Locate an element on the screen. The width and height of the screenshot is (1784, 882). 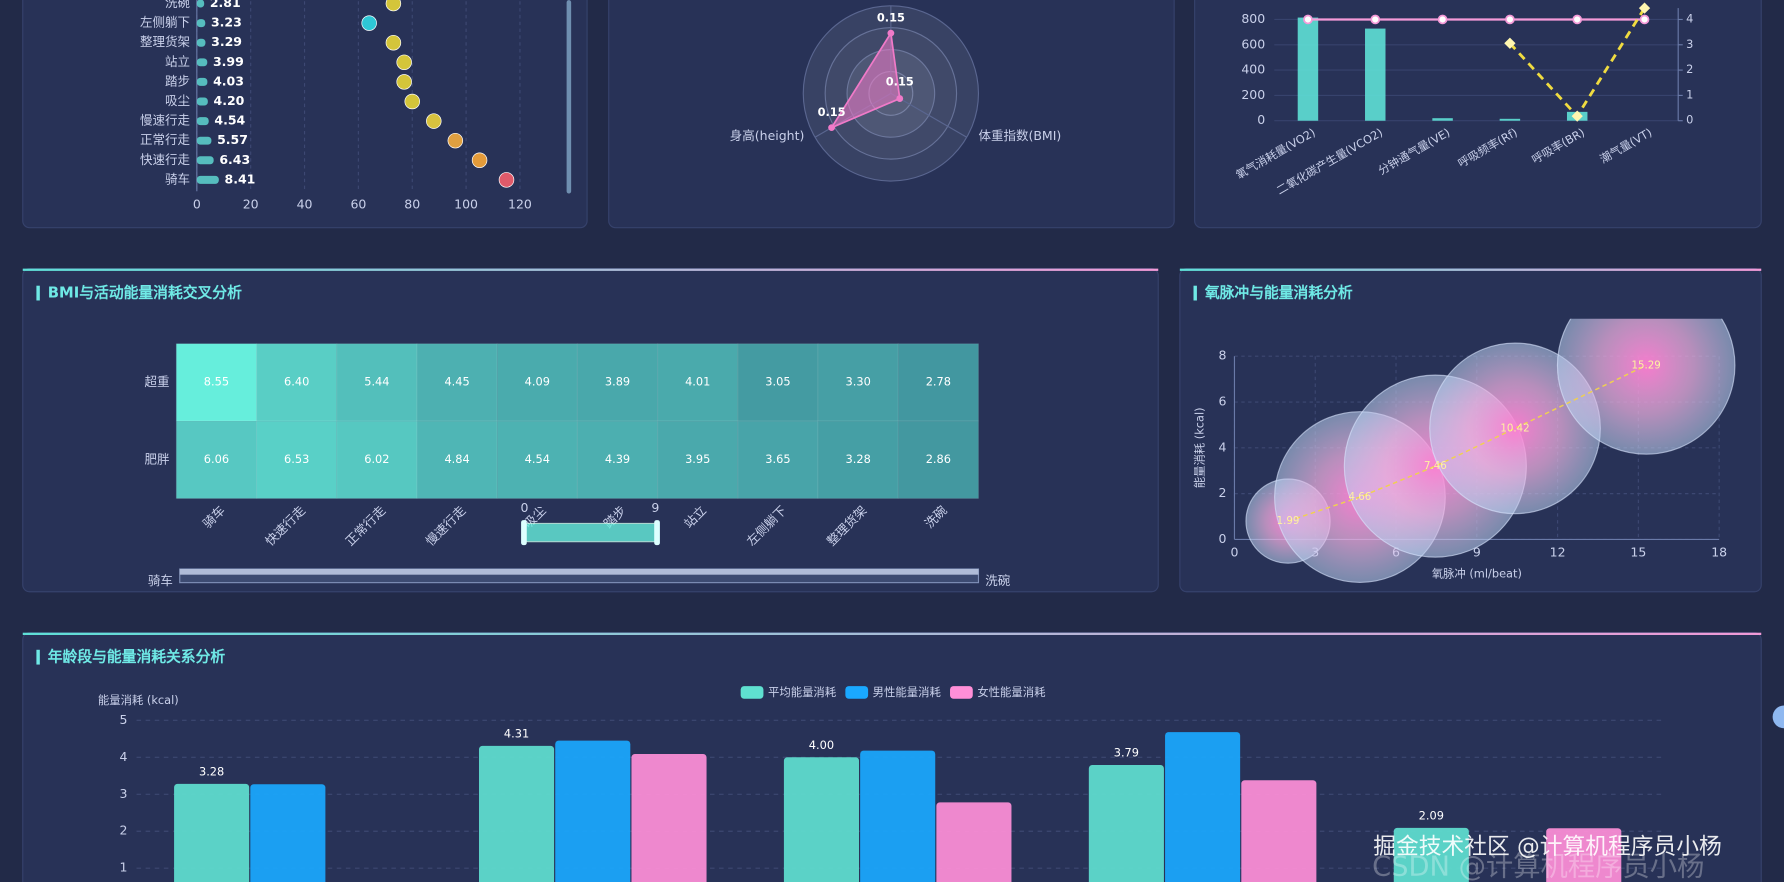
zoom-label: 洗碗 is located at coordinates (997, 580).